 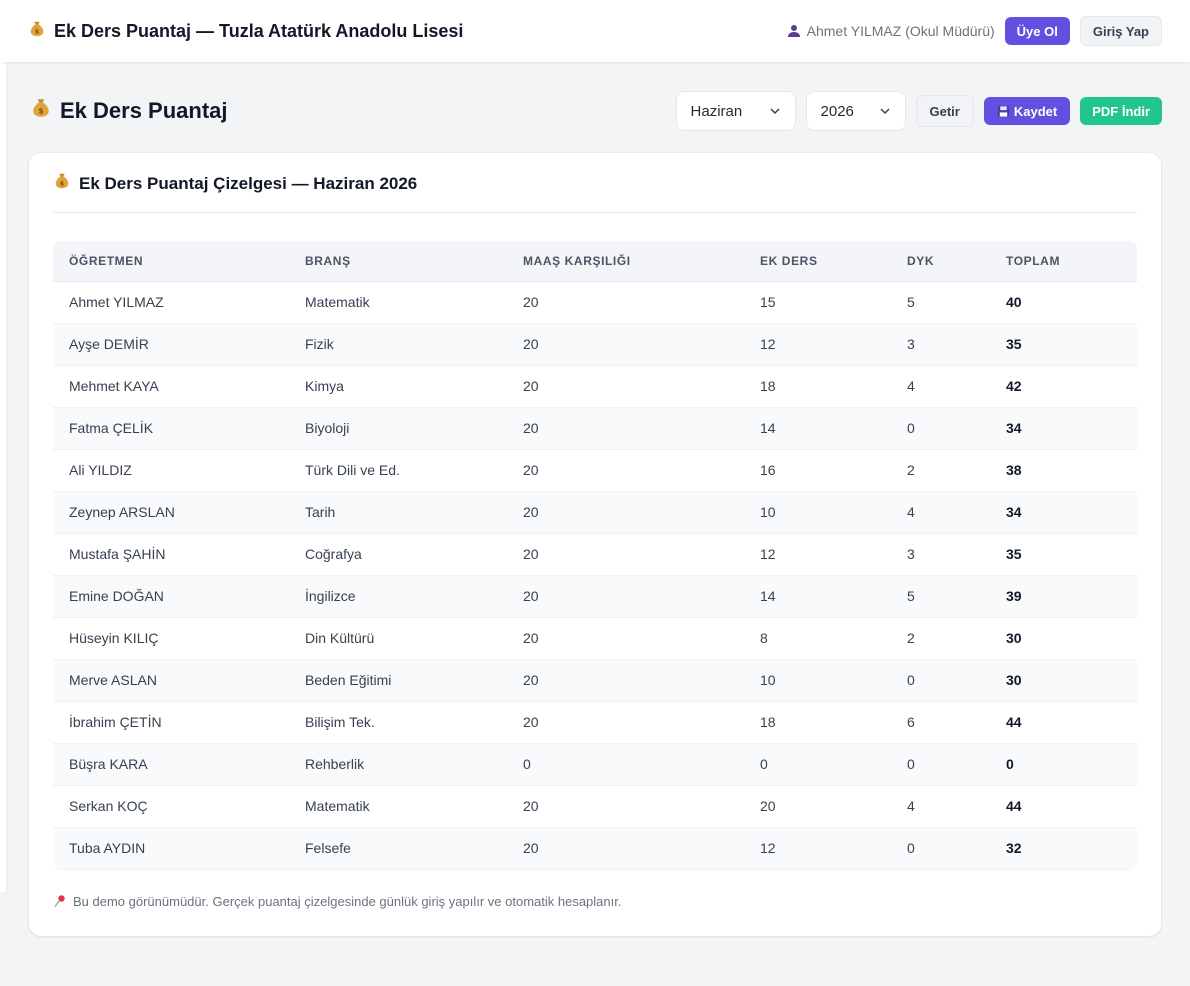 What do you see at coordinates (716, 111) in the screenshot?
I see `month-select-value: Haziran` at bounding box center [716, 111].